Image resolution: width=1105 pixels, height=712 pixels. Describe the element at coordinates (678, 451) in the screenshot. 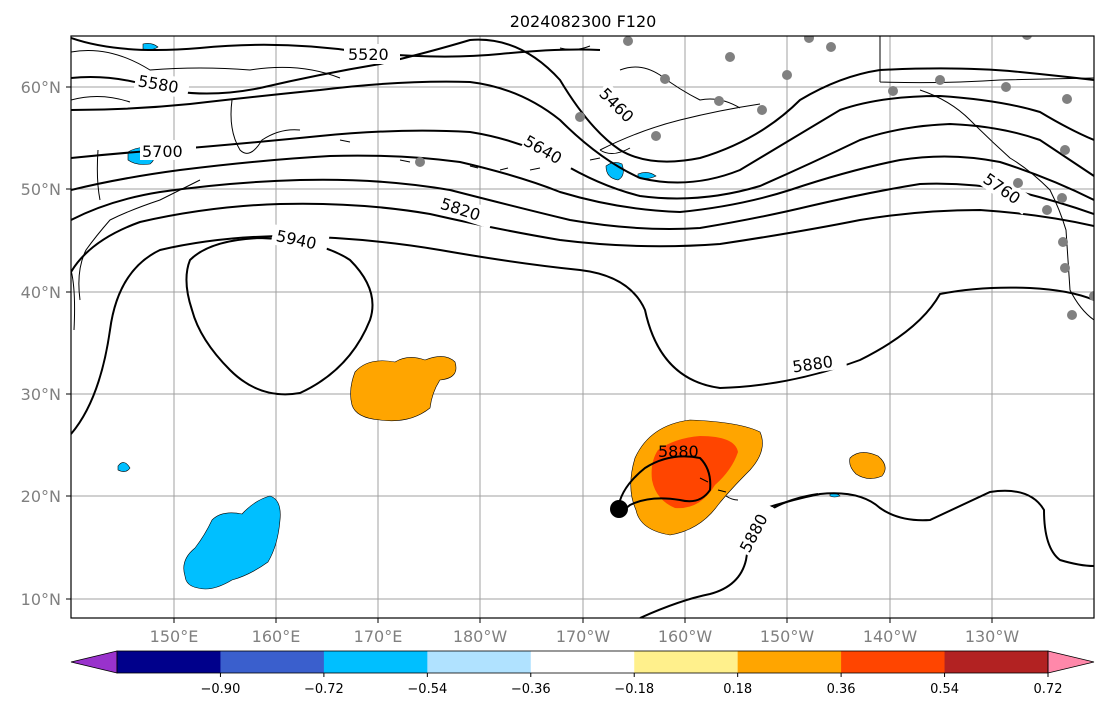

I see `contour-label: 5880` at that location.